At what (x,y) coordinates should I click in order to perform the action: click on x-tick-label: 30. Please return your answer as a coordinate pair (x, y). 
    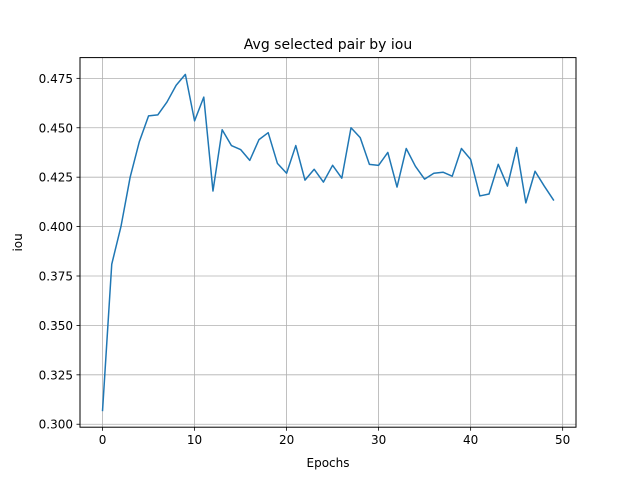
    Looking at the image, I should click on (378, 440).